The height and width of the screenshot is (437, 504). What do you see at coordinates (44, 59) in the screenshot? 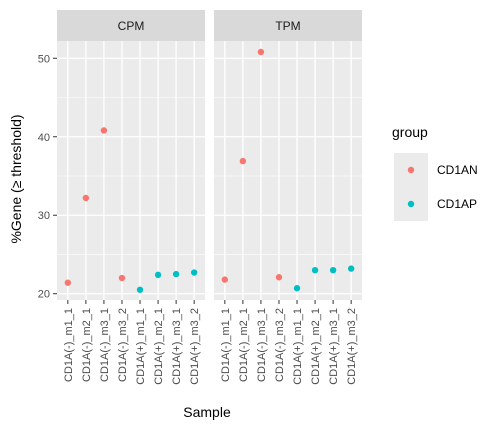
I see `y-tick-label: 50` at bounding box center [44, 59].